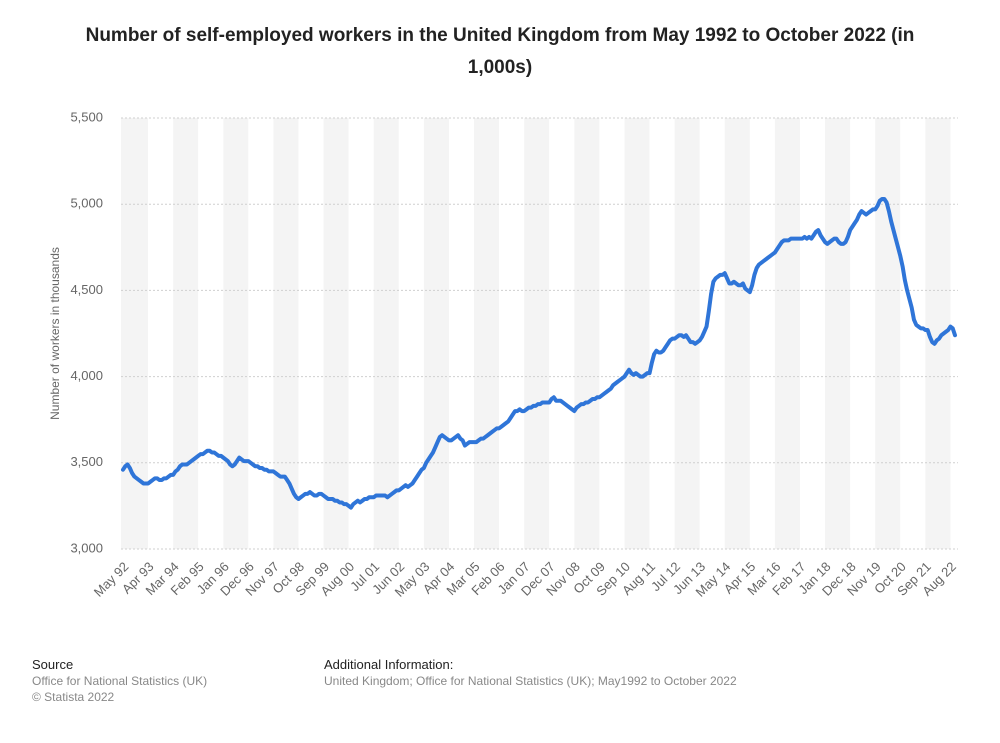  I want to click on source-heading: Source, so click(53, 664).